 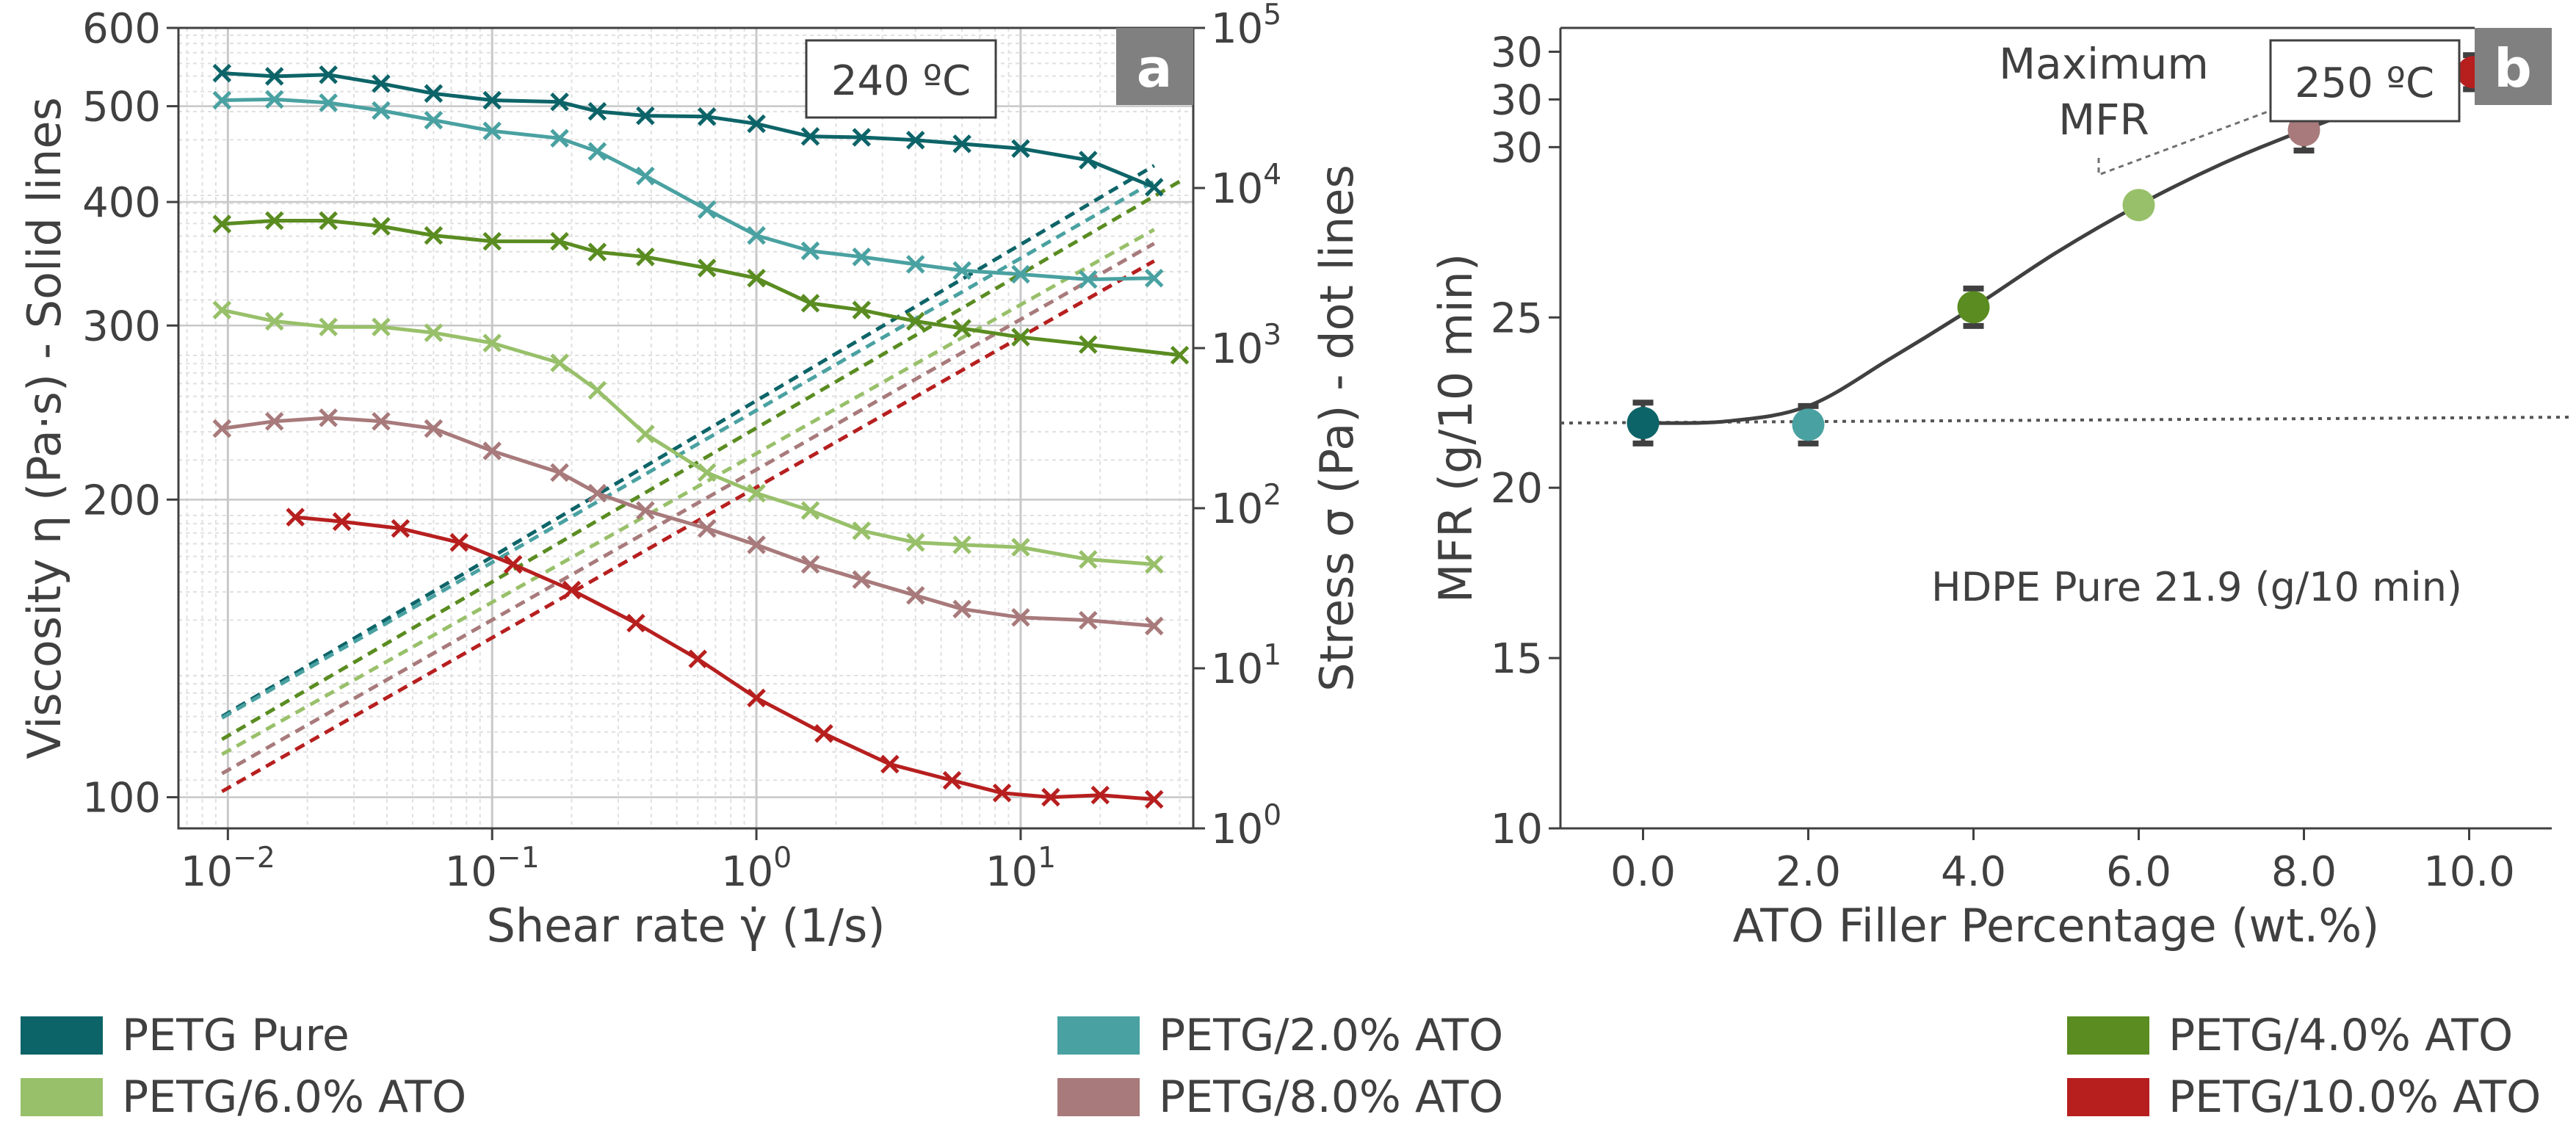 I want to click on y2-tick-label: 10³, so click(x=1246, y=346).